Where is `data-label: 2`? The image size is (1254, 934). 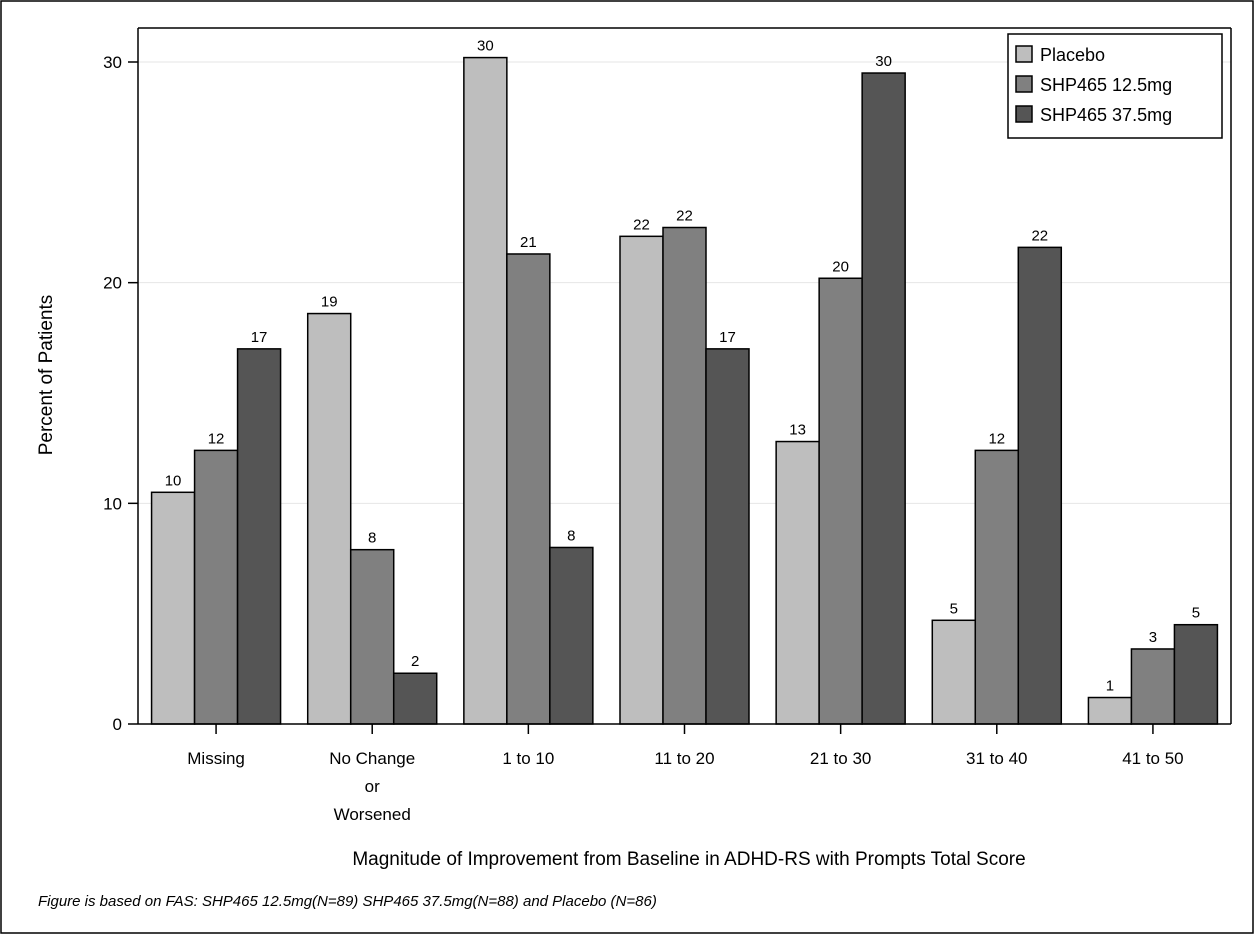 data-label: 2 is located at coordinates (415, 661).